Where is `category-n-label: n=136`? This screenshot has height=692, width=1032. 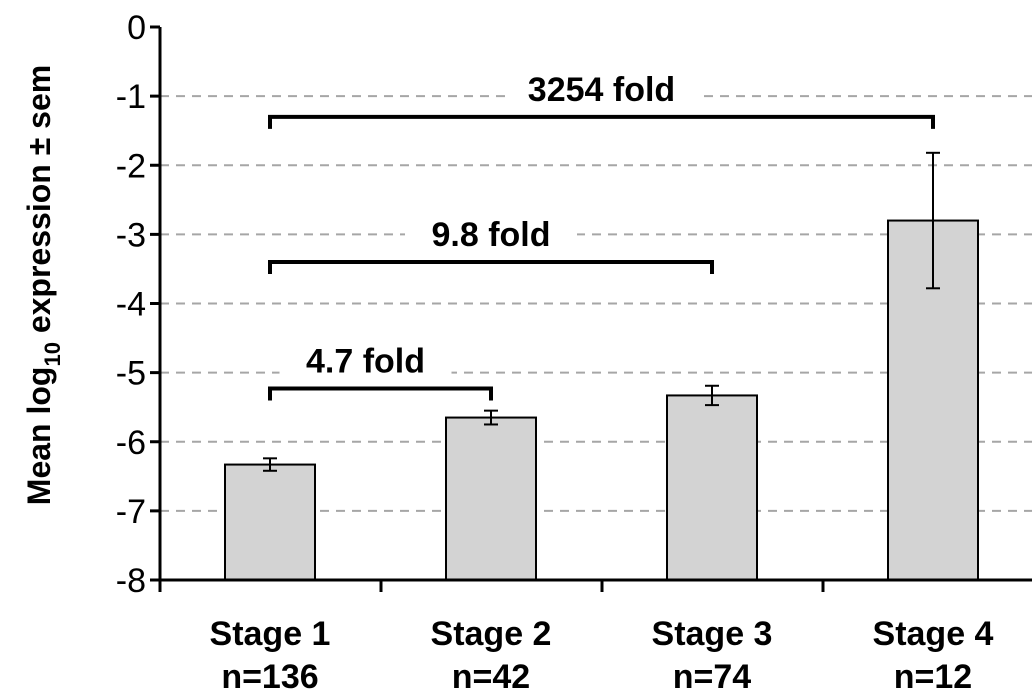
category-n-label: n=136 is located at coordinates (269, 675).